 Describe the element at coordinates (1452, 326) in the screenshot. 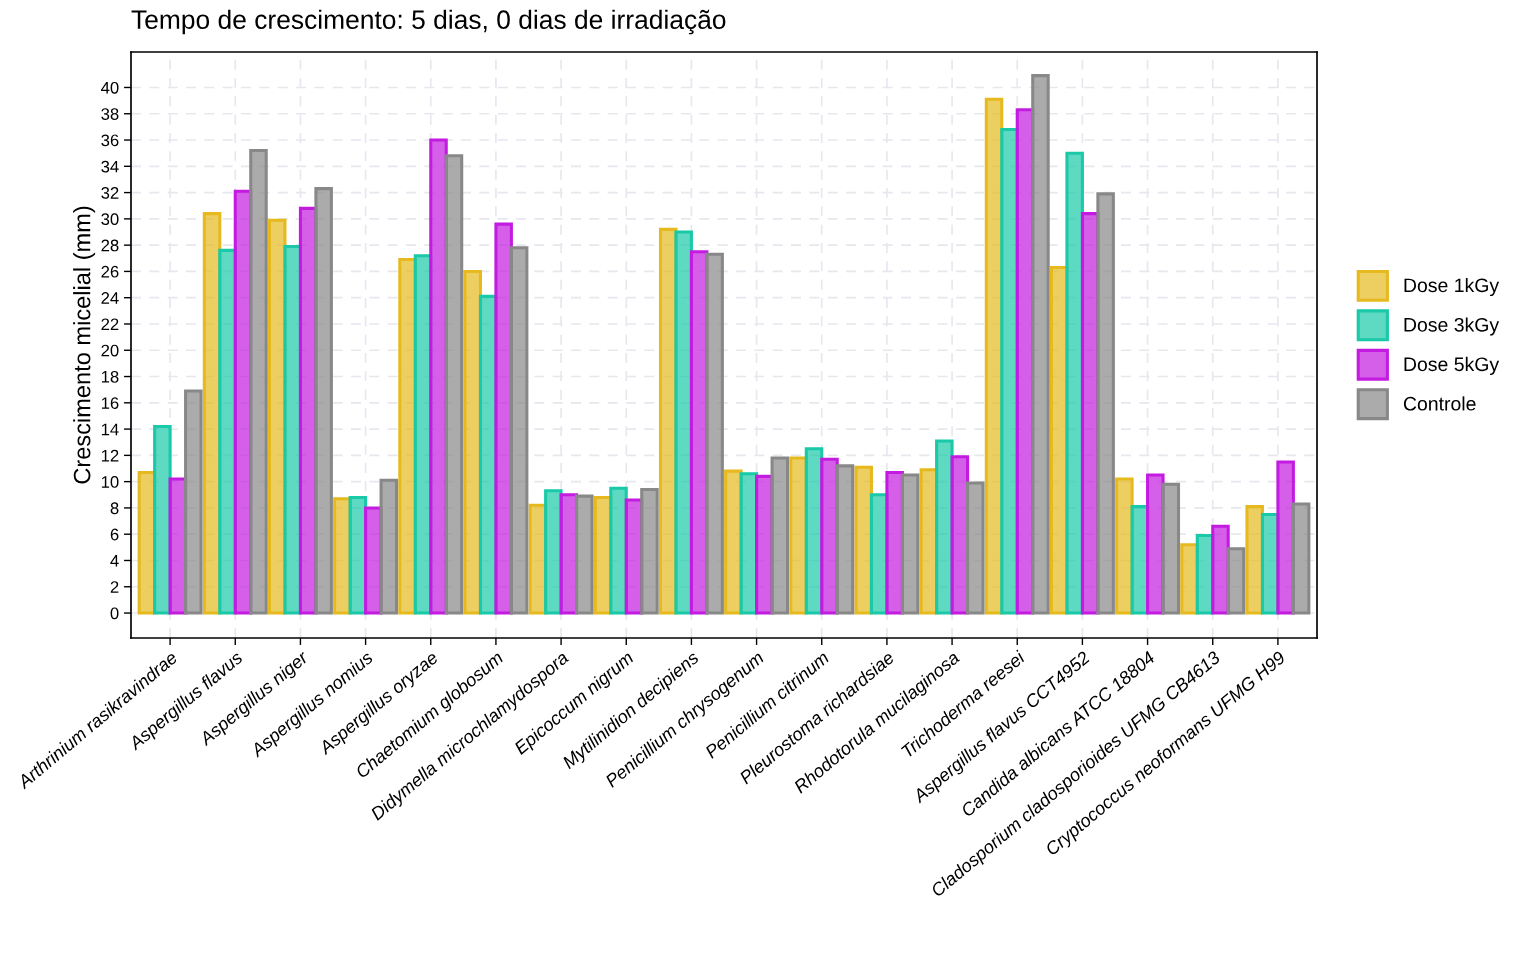

I see `legend-label: Dose 3kGy` at that location.